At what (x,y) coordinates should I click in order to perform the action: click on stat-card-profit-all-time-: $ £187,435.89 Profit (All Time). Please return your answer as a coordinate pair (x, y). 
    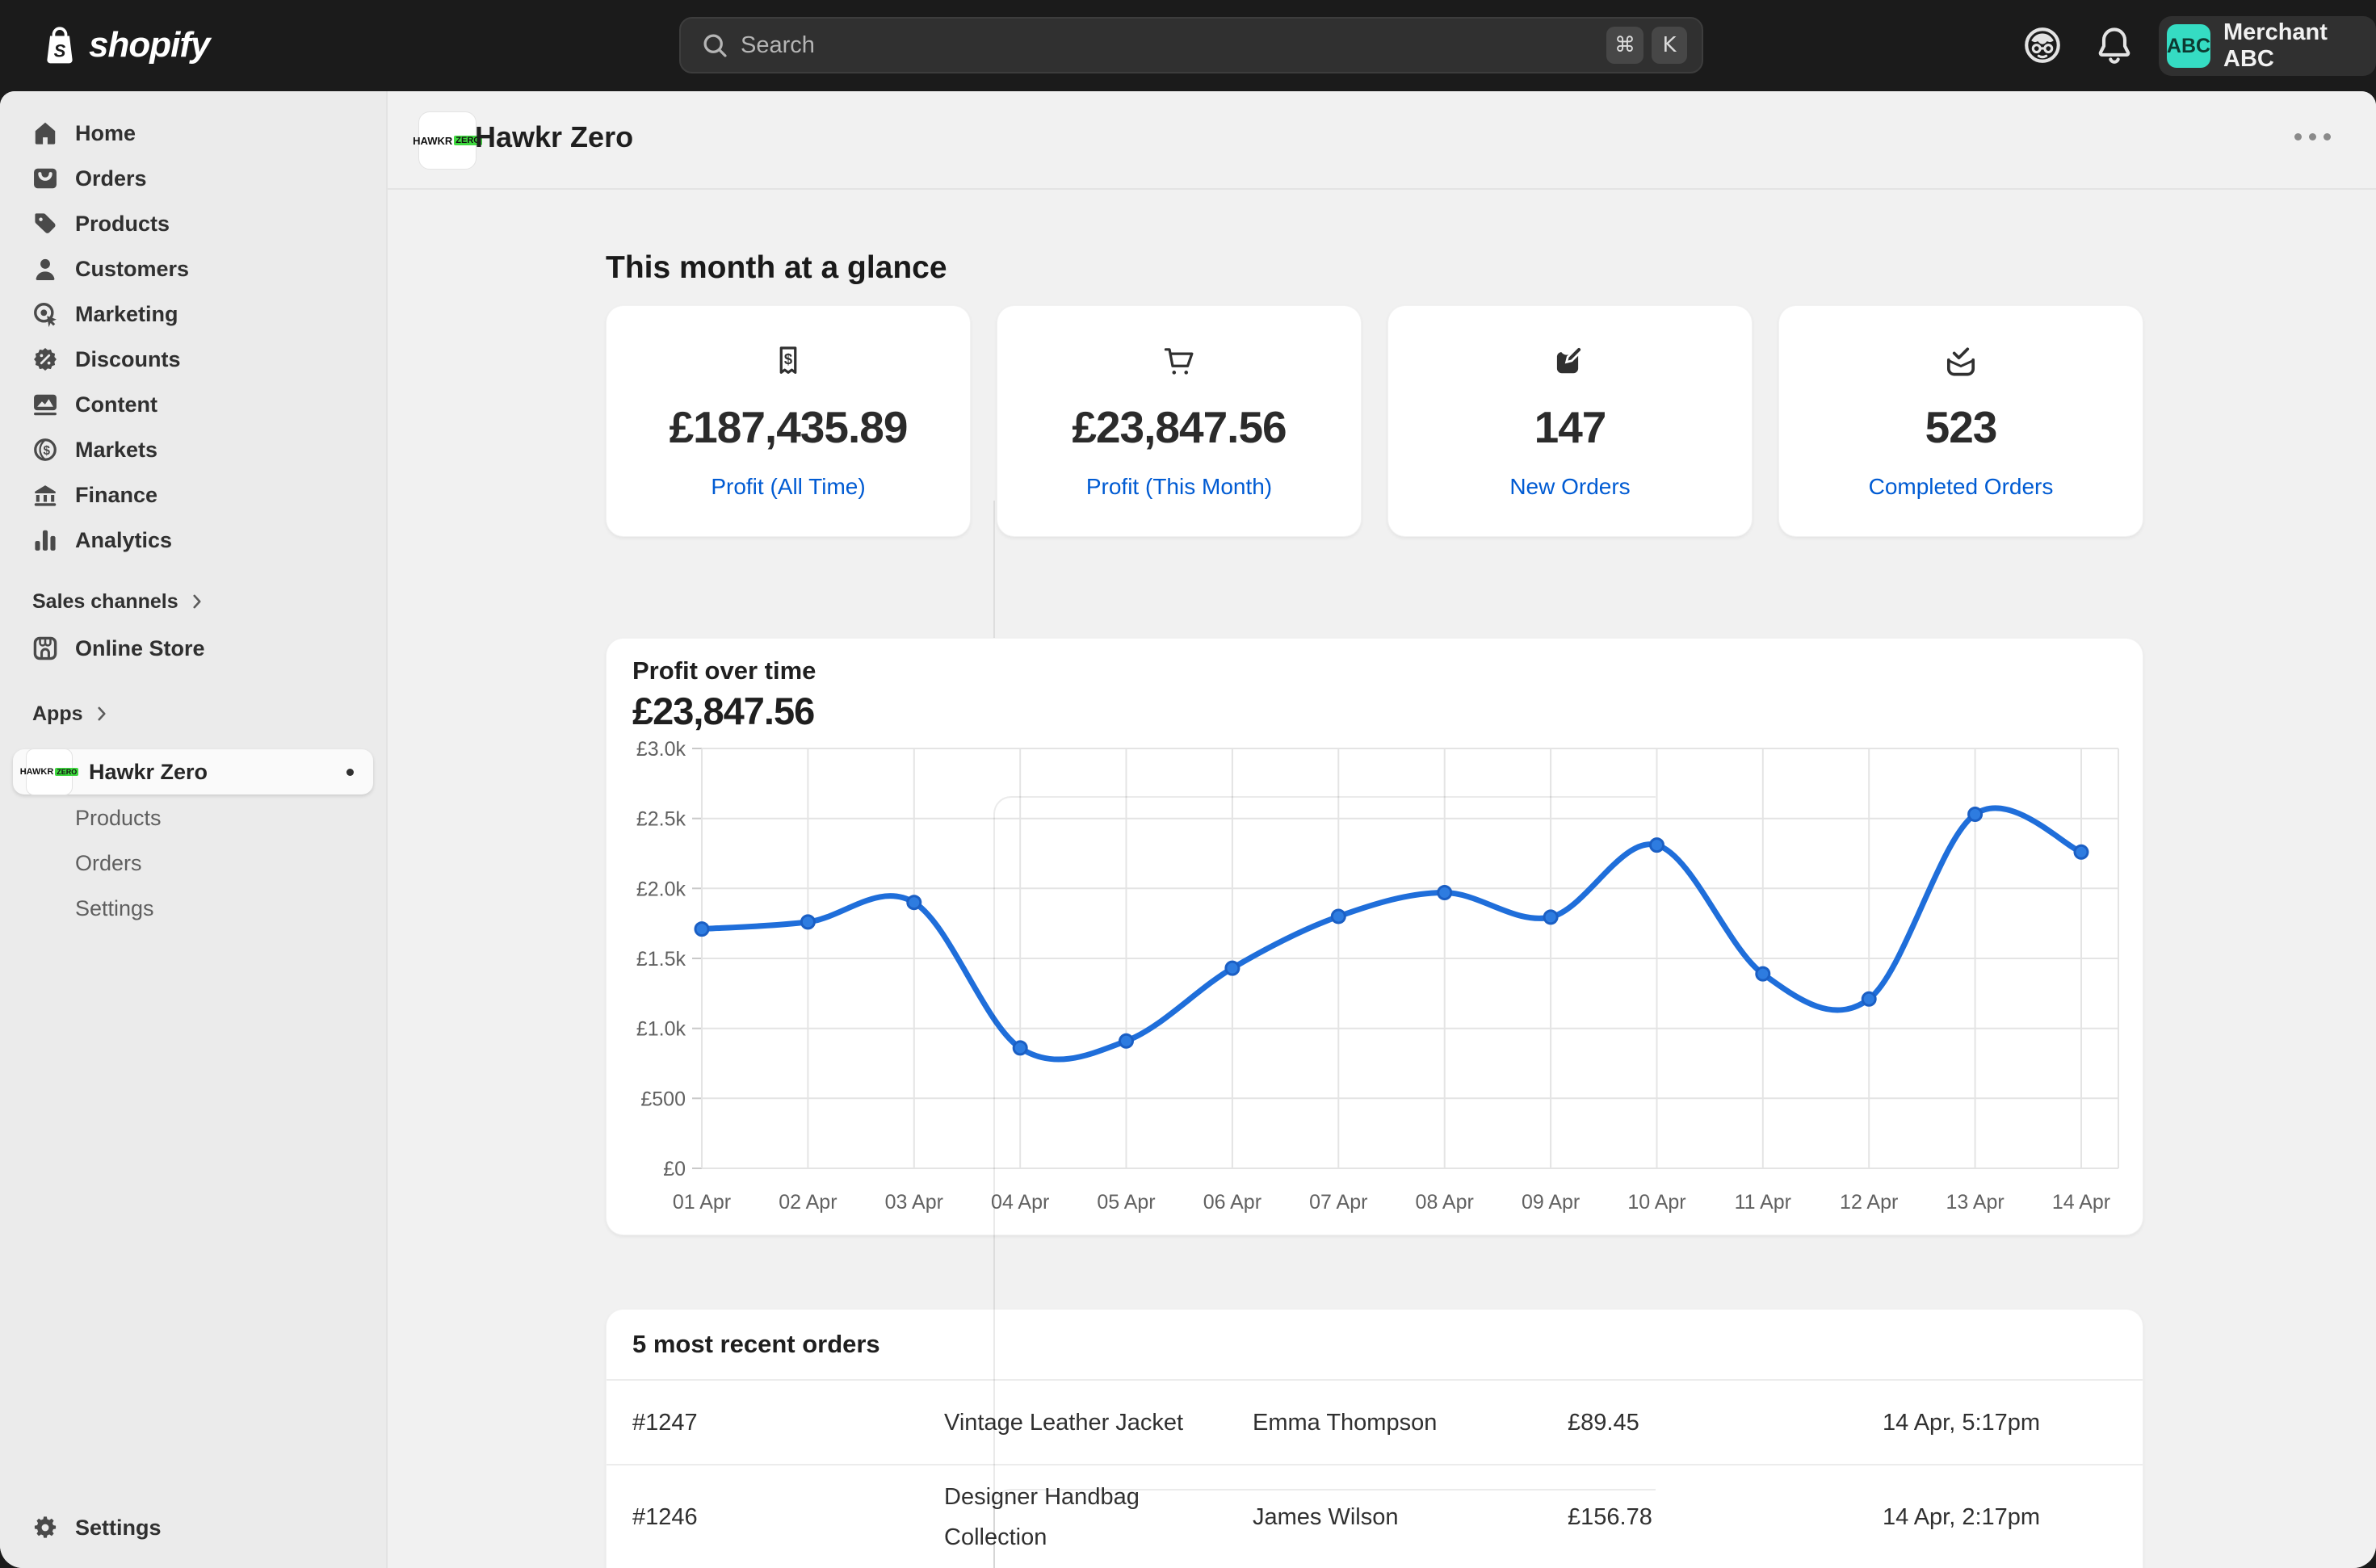
    Looking at the image, I should click on (789, 421).